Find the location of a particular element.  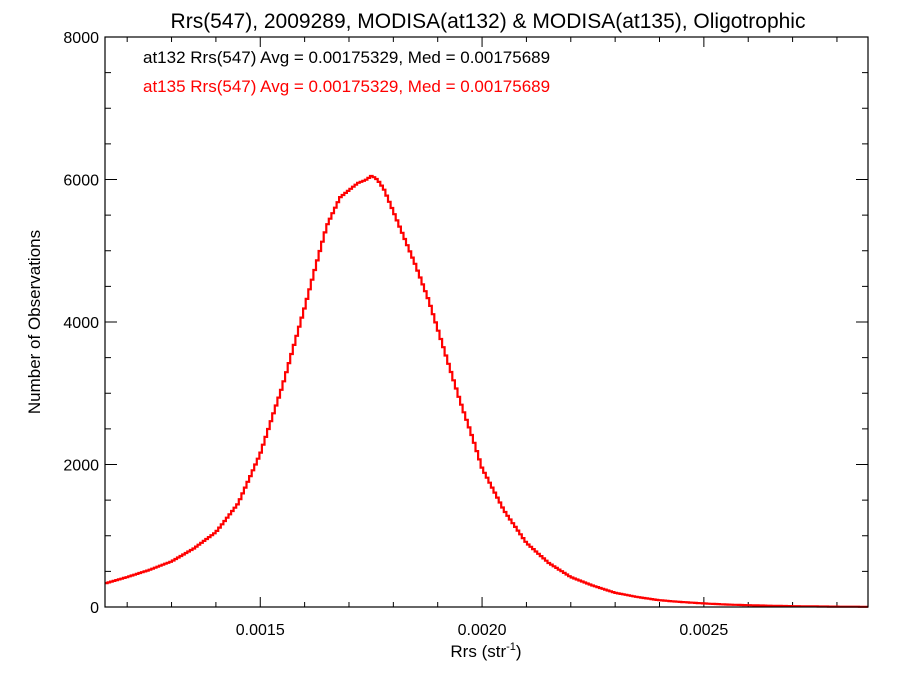

x-axis-label: Rrs (str-1) is located at coordinates (485, 651).